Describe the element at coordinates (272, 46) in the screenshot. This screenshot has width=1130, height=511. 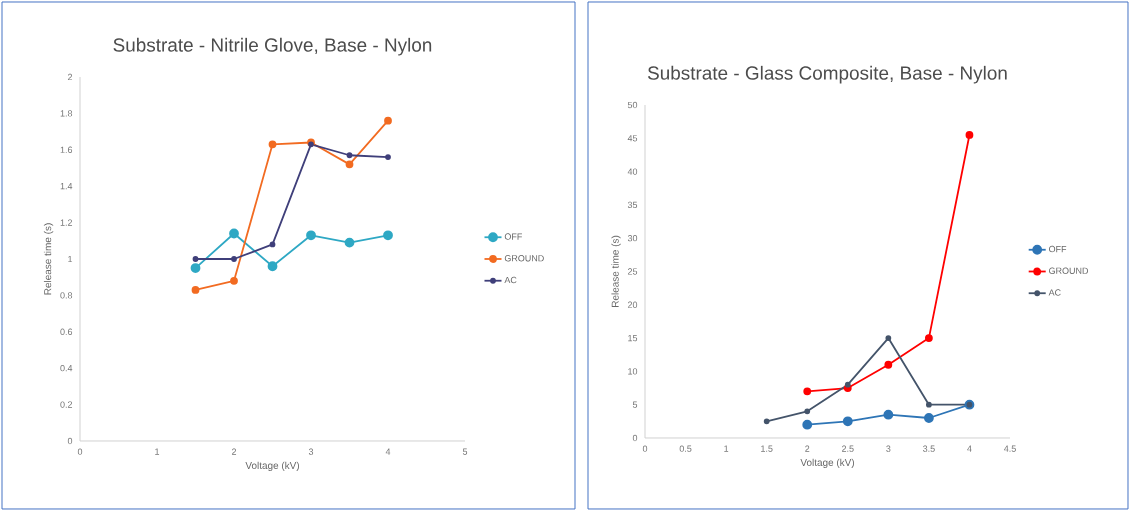
I see `chart-title: Substrate - Nitrile Glove, Base - Nylon` at that location.